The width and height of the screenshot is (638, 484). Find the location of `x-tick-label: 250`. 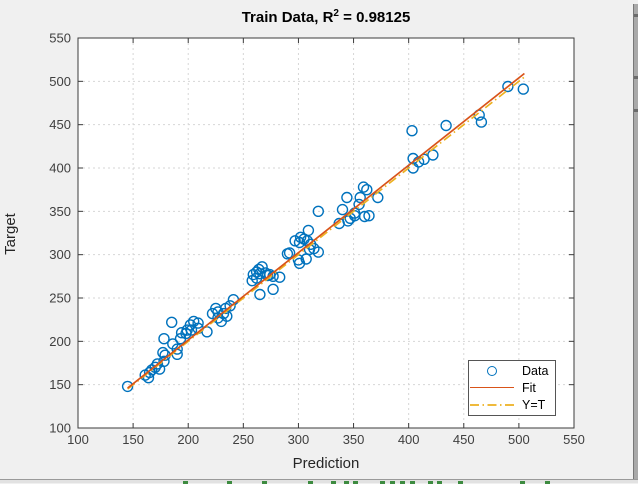

x-tick-label: 250 is located at coordinates (243, 439).